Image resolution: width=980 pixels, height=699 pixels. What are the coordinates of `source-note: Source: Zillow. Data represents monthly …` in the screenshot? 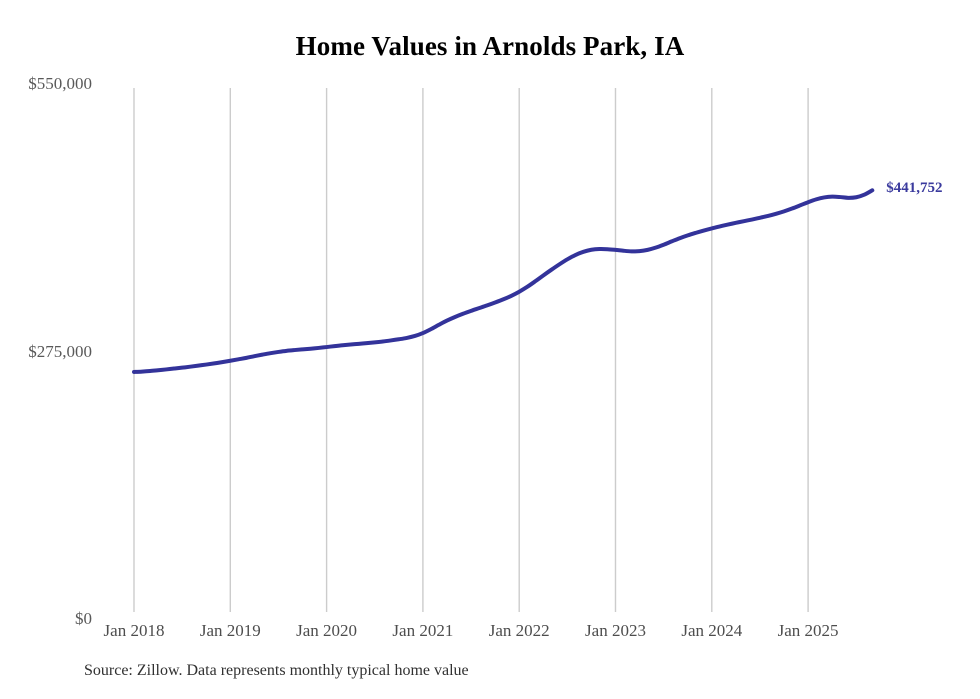 It's located at (276, 670).